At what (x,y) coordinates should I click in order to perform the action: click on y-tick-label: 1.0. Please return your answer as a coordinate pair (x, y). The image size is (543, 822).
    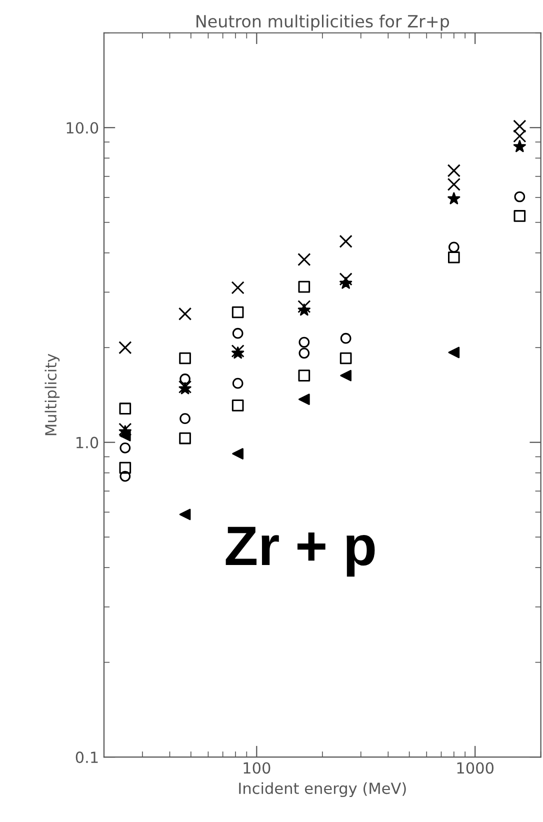
    Looking at the image, I should click on (87, 442).